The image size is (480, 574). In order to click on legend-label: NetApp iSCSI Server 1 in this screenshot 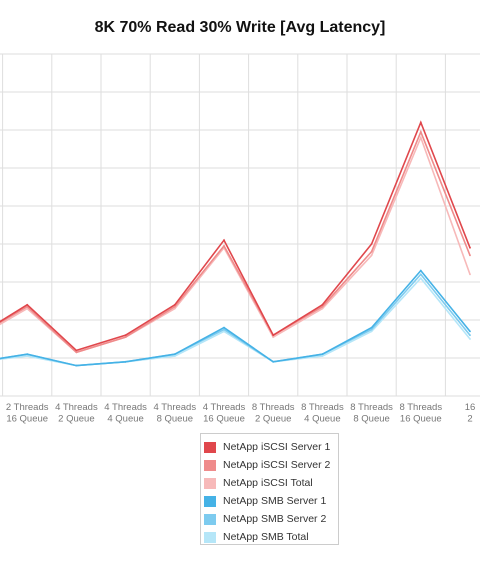, I will do `click(277, 447)`.